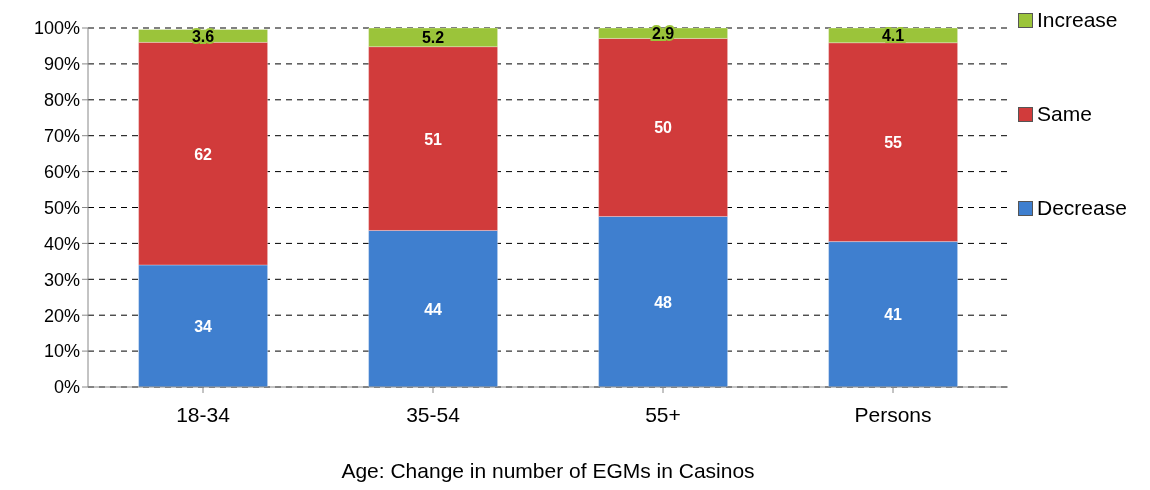  Describe the element at coordinates (1064, 114) in the screenshot. I see `legend-label: Same` at that location.